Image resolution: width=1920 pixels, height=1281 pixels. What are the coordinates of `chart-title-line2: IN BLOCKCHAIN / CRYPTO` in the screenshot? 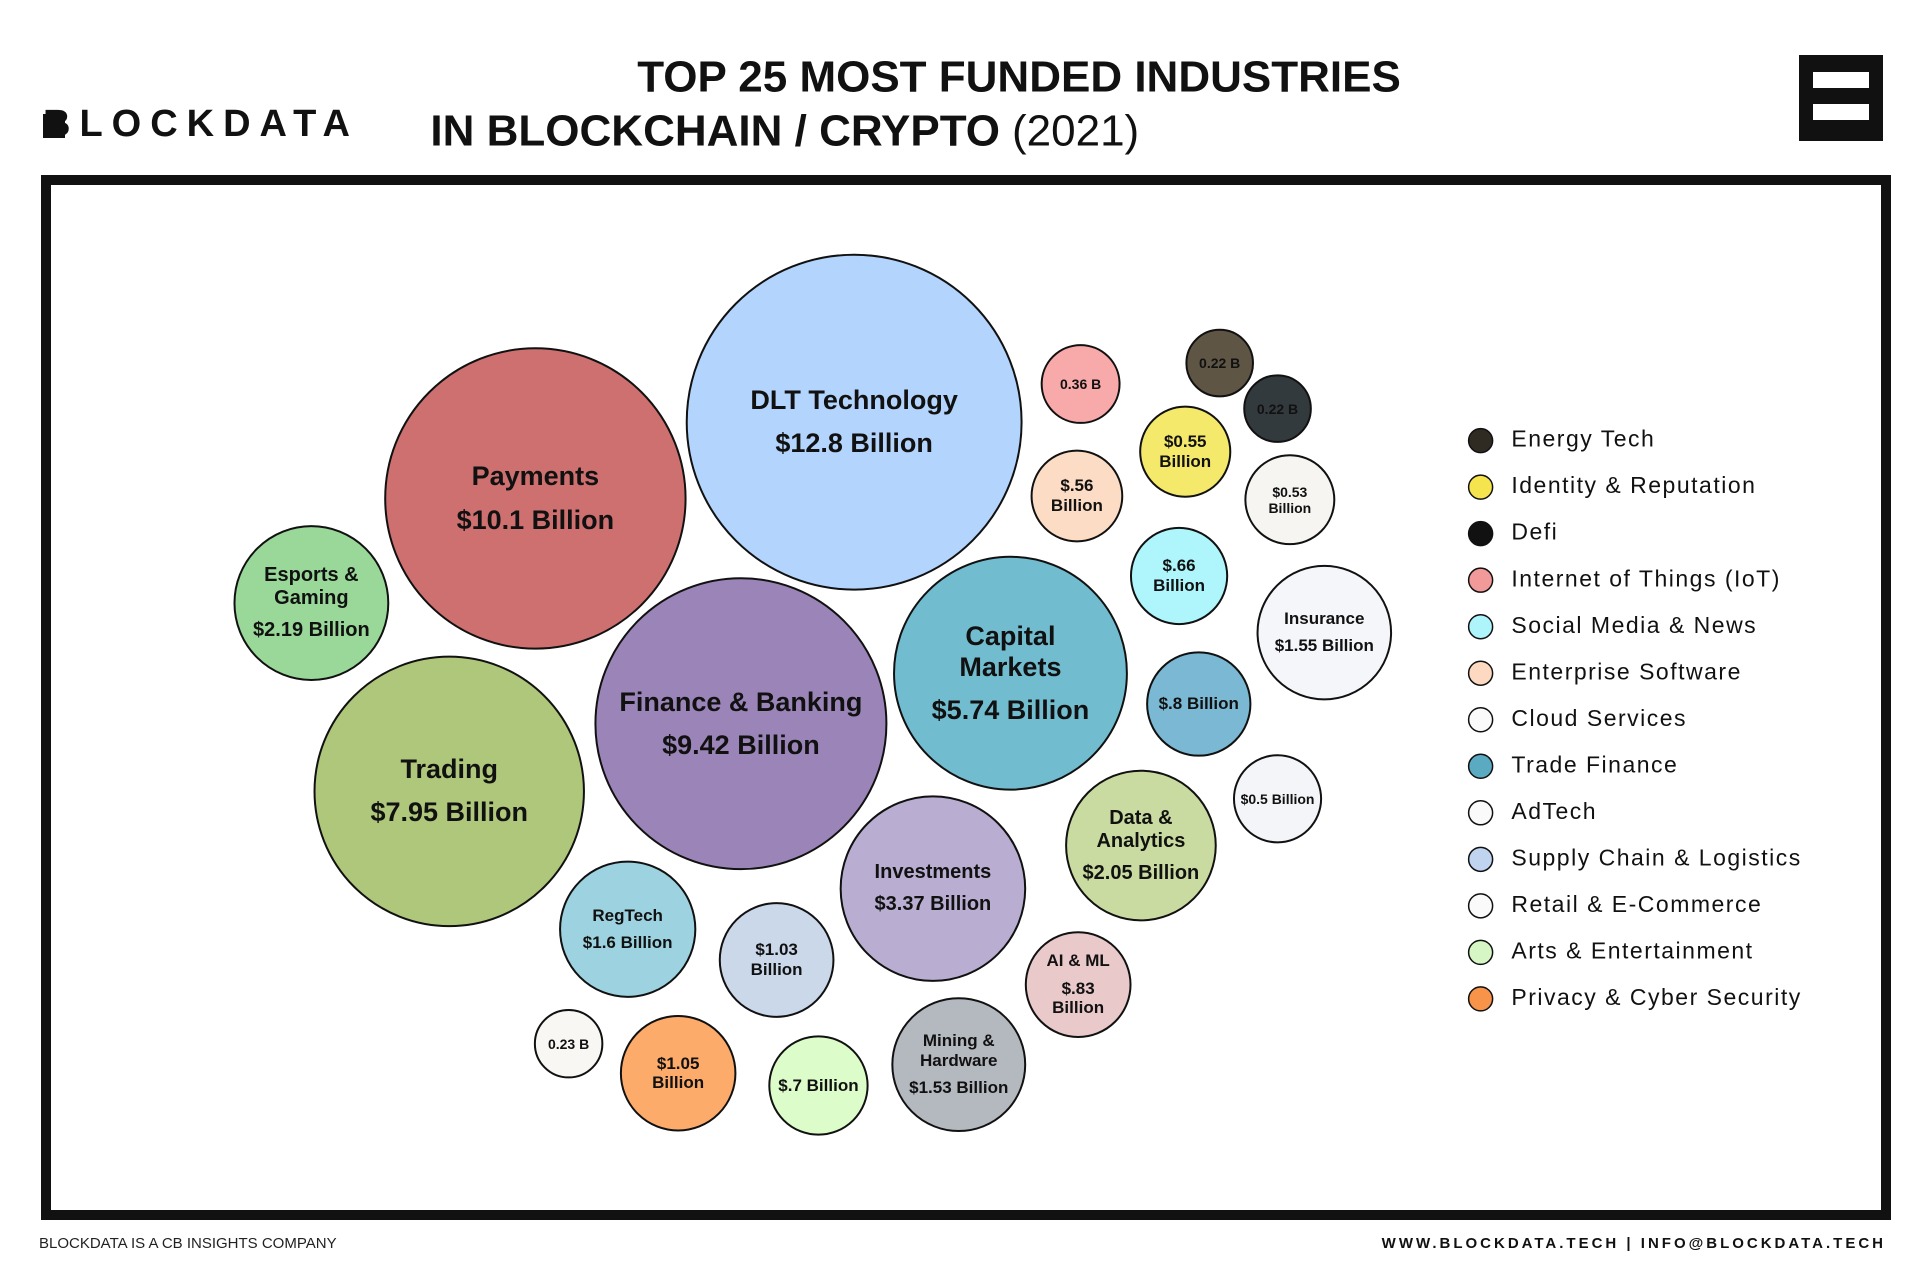 It's located at (715, 131).